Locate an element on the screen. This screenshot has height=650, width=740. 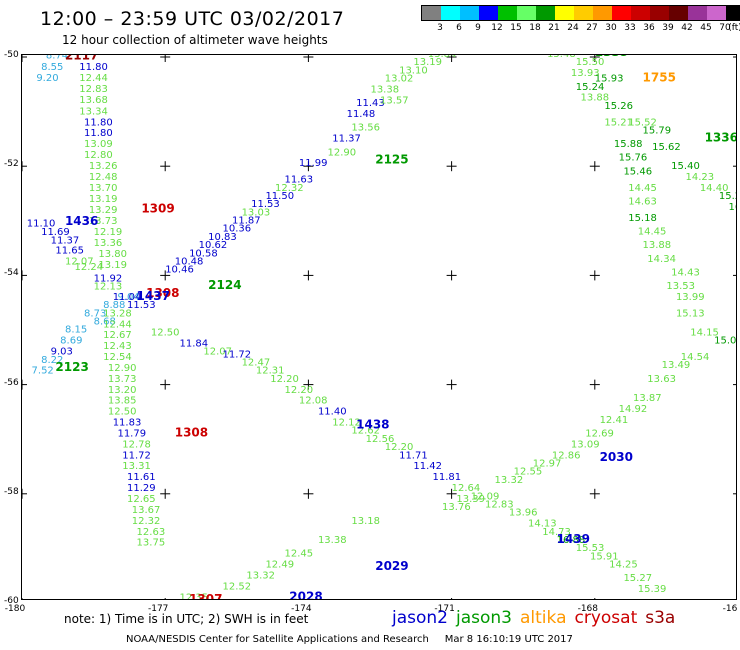
wave-height-value: 12.44 is located at coordinates (117, 324).